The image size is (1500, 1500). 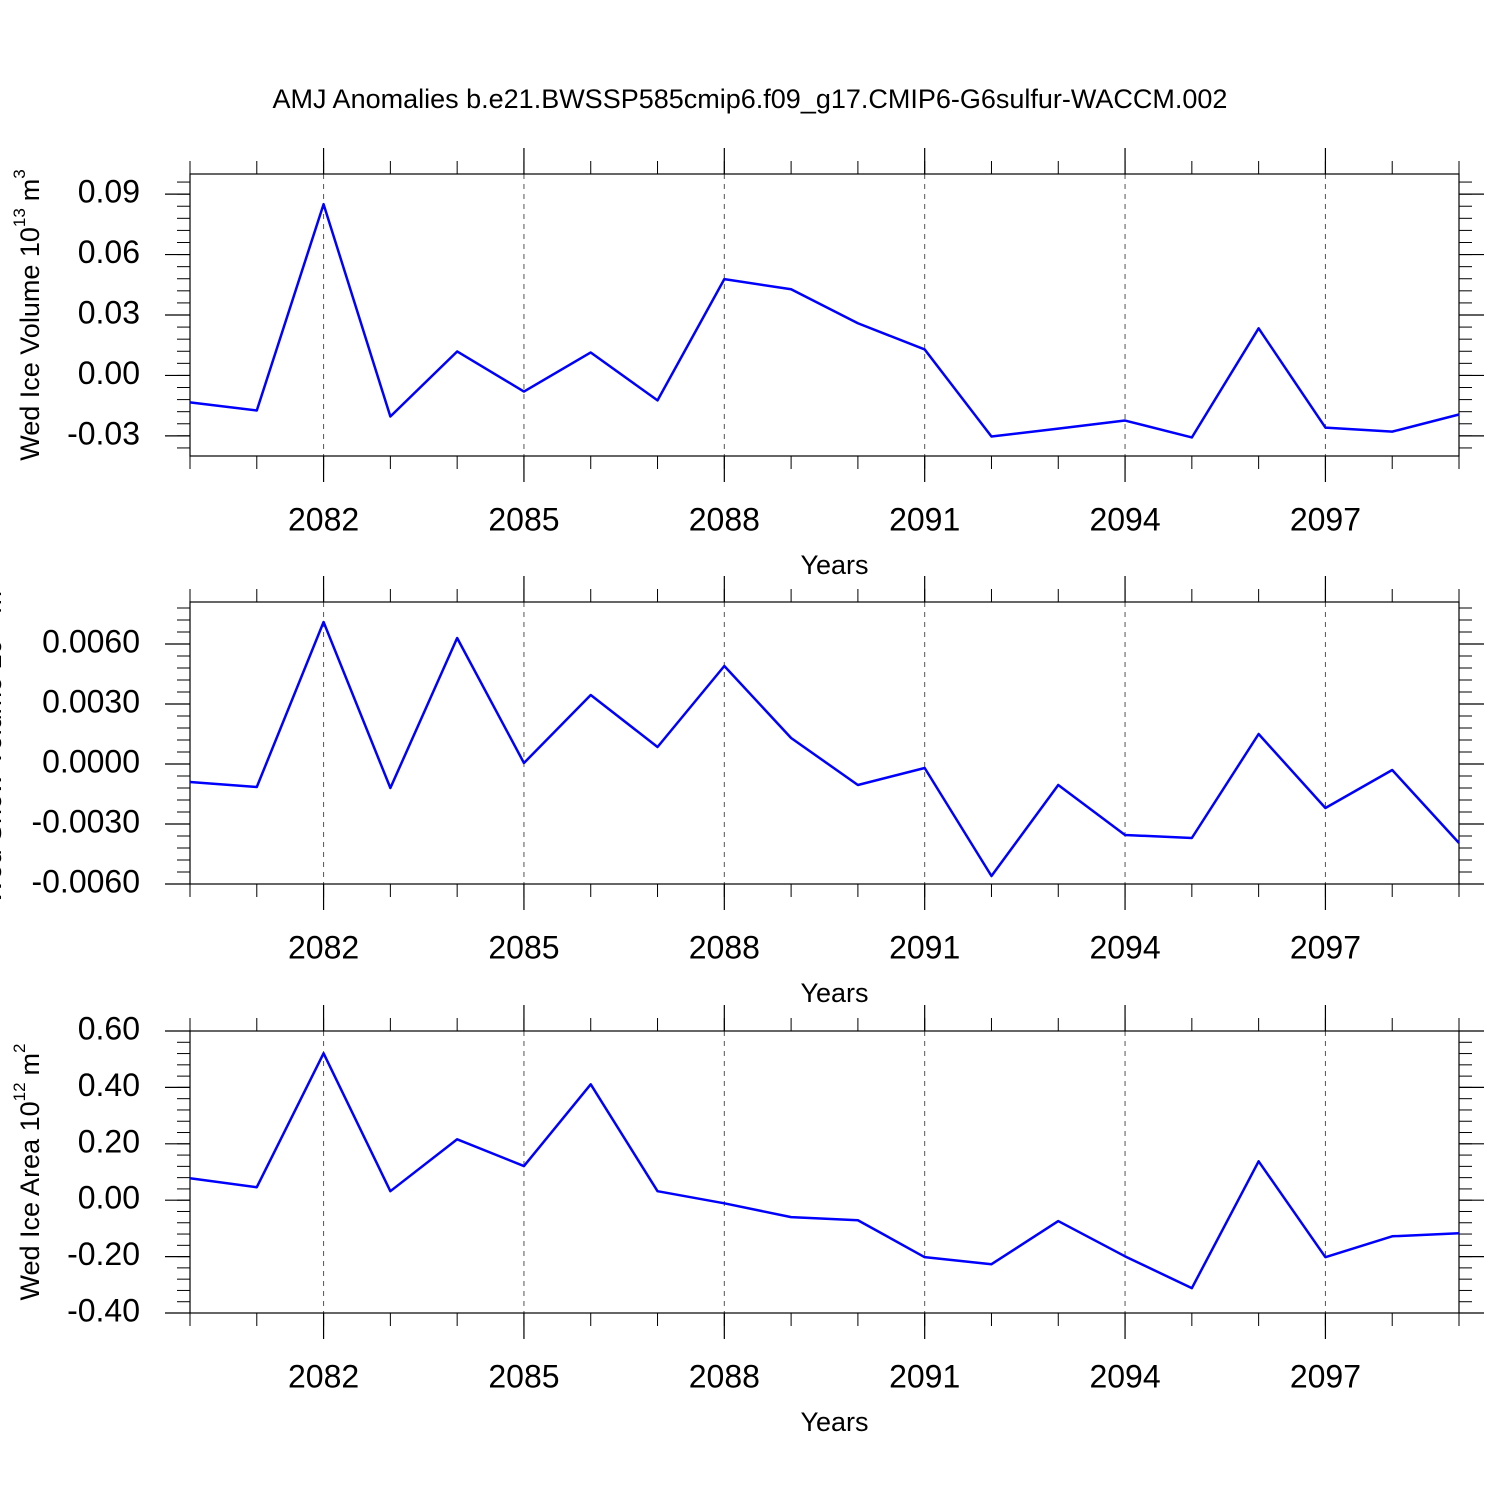 I want to click on y-tick-label: 0.60, so click(x=109, y=1028).